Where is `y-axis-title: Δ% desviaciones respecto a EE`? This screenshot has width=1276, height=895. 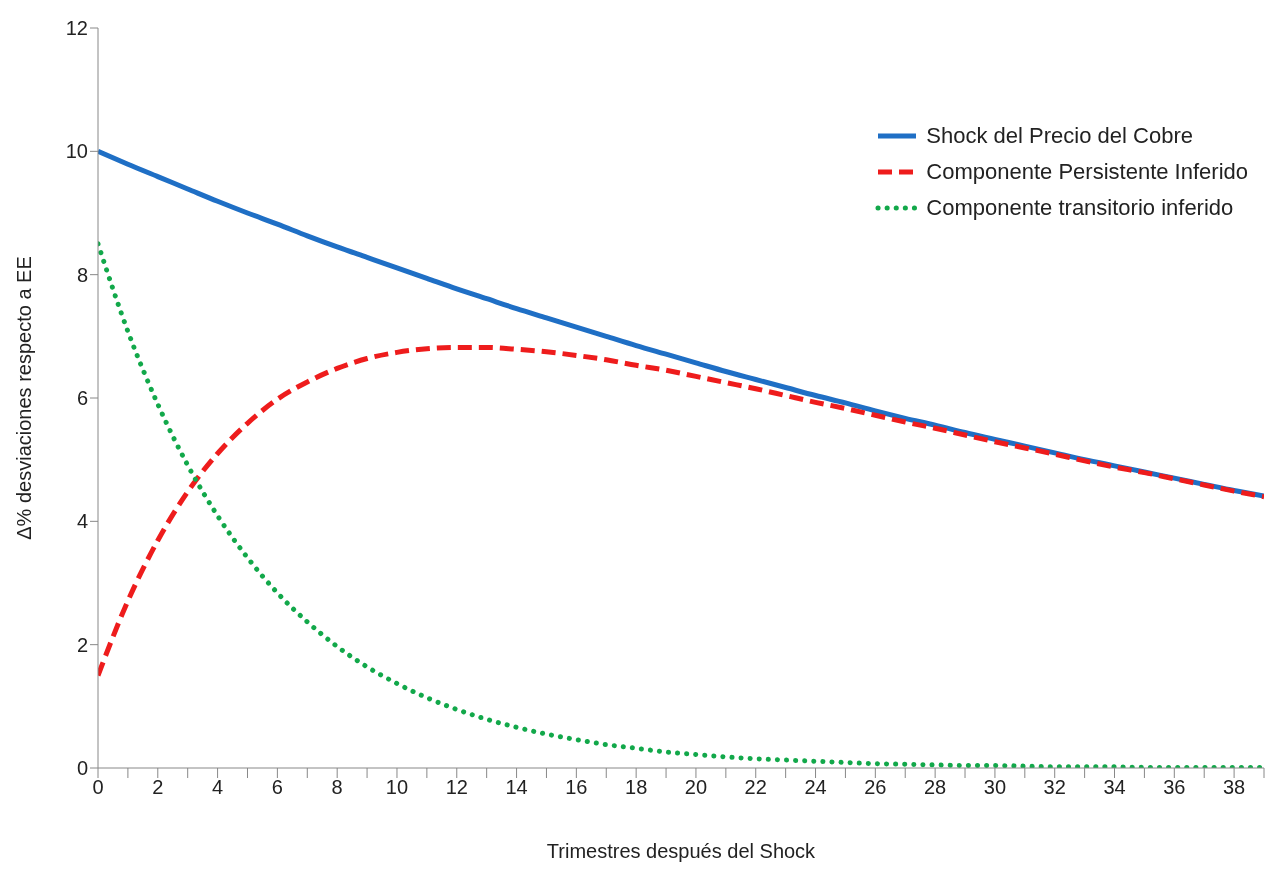
y-axis-title: Δ% desviaciones respecto a EE is located at coordinates (24, 398).